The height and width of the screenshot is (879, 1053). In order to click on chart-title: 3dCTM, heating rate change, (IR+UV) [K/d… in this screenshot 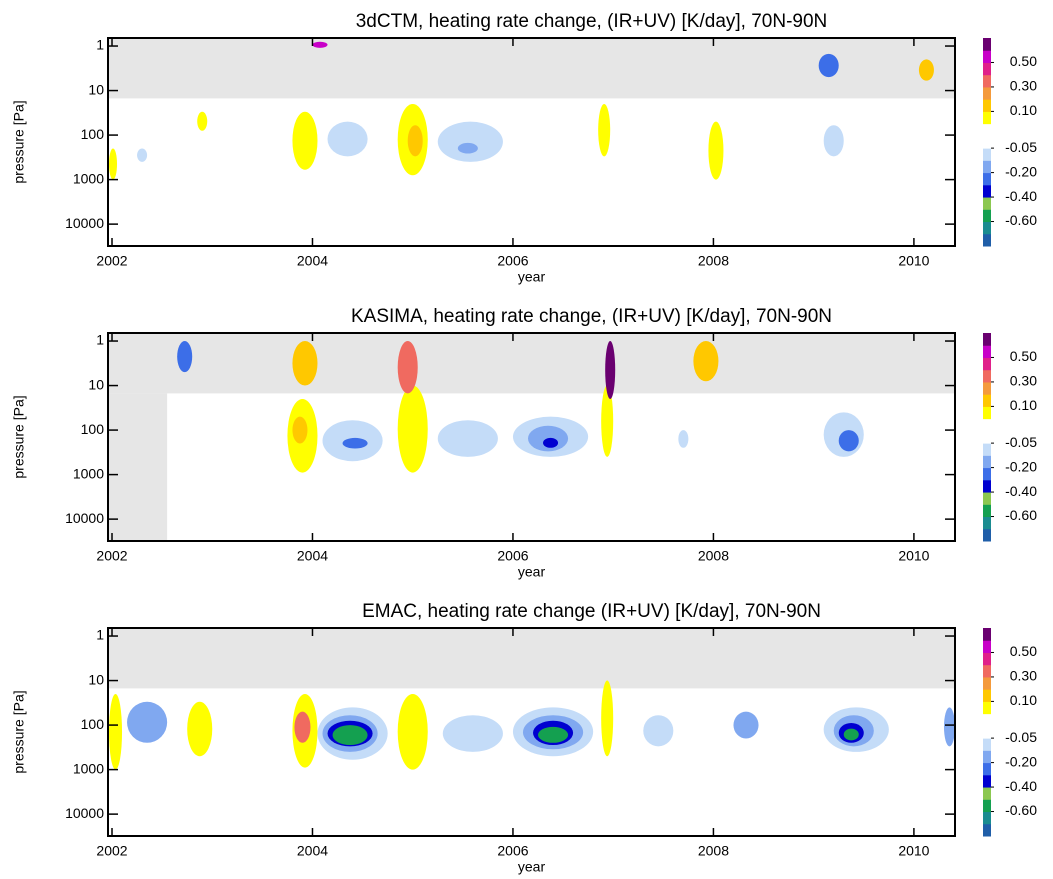, I will do `click(592, 21)`.